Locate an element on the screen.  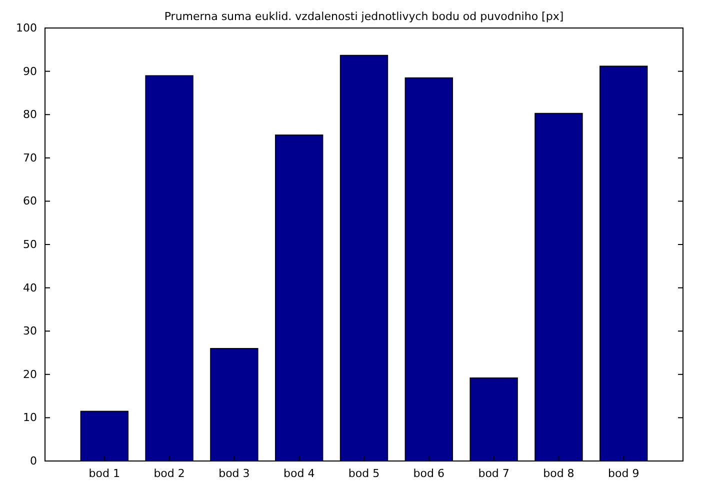
y-tick-label: 30 is located at coordinates (30, 331).